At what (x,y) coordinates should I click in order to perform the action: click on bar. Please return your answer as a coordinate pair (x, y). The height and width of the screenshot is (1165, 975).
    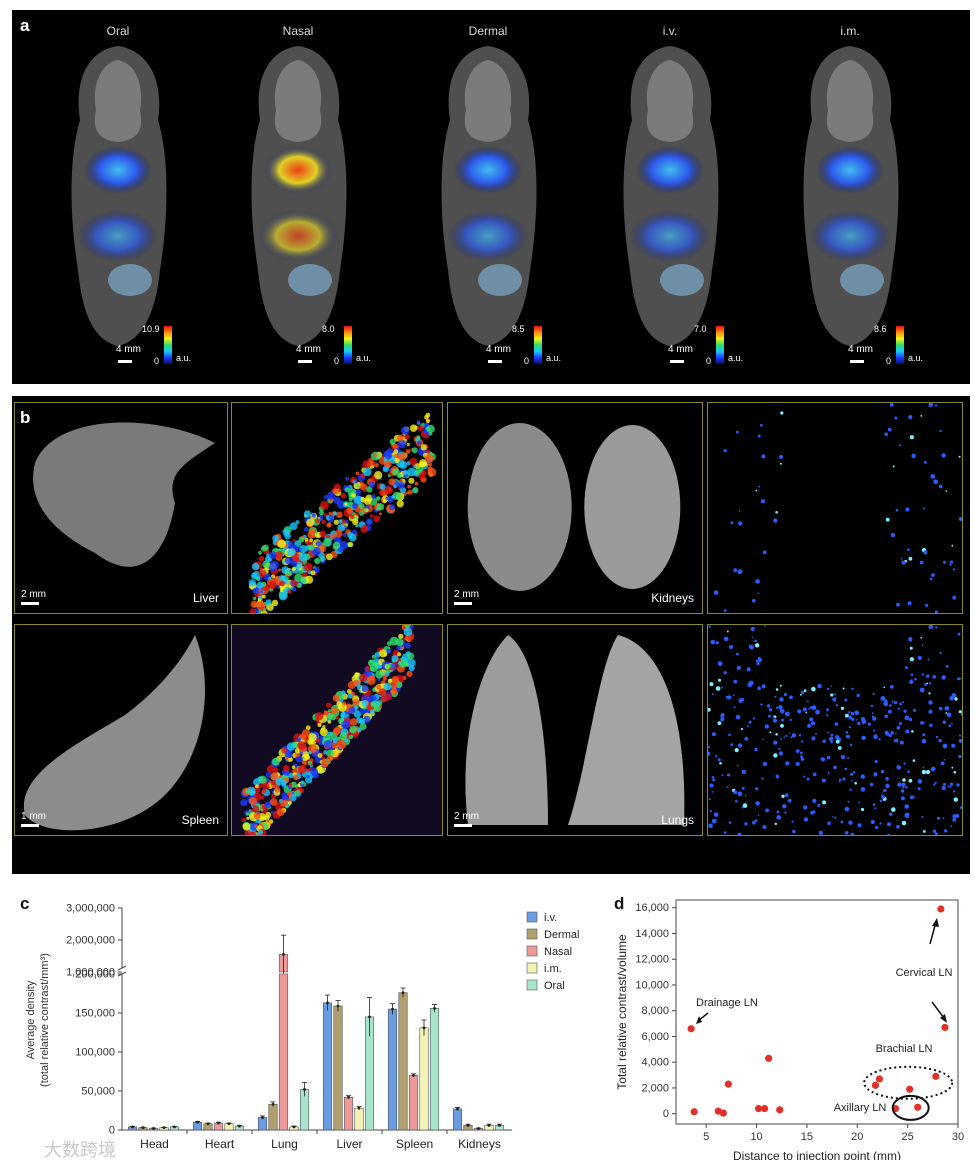
    Looking at the image, I should click on (457, 1119).